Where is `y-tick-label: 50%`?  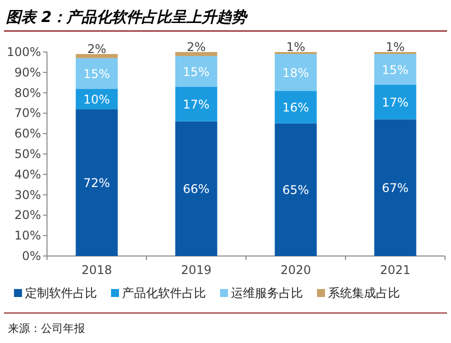 y-tick-label: 50% is located at coordinates (27, 154).